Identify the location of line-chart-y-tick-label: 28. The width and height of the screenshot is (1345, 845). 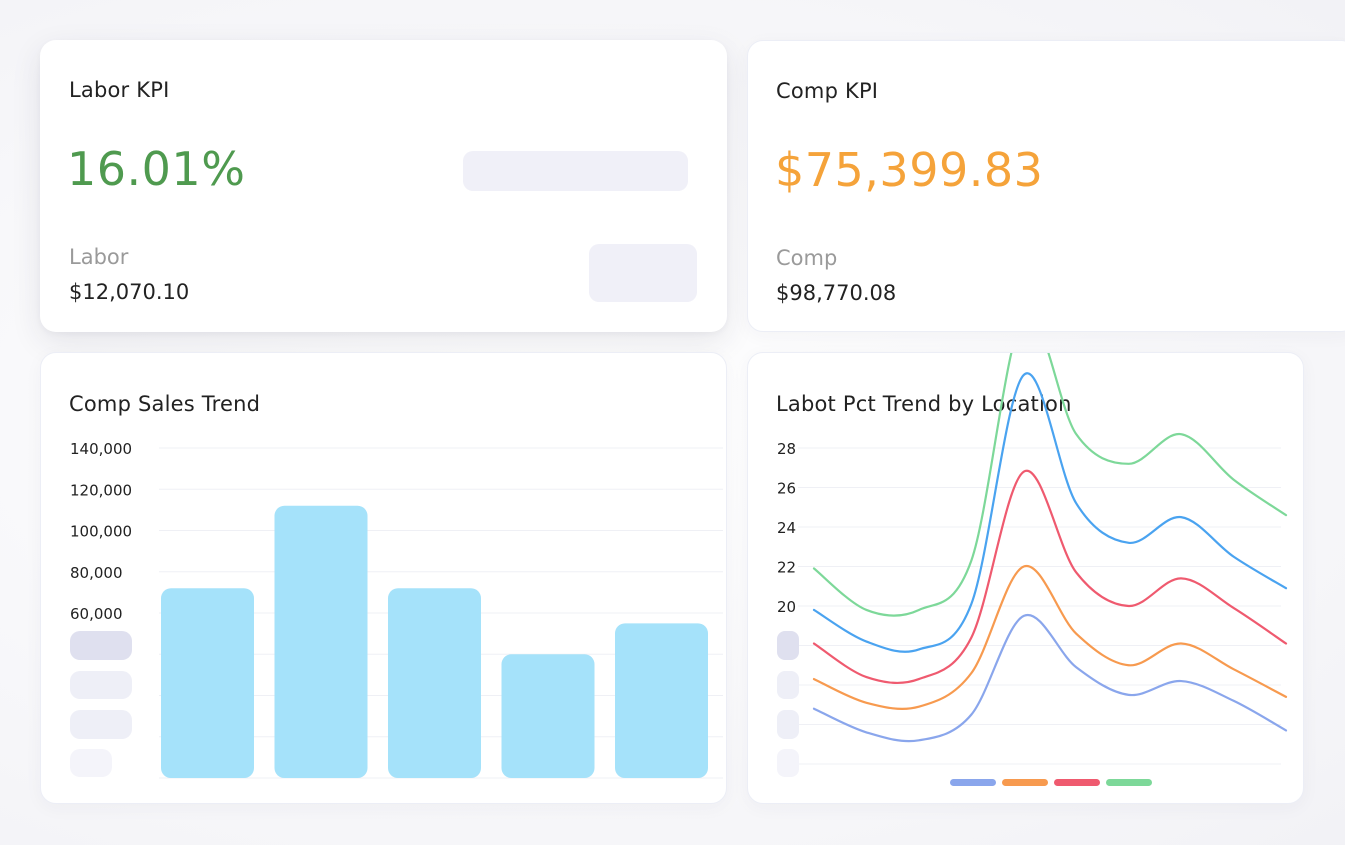
(786, 449).